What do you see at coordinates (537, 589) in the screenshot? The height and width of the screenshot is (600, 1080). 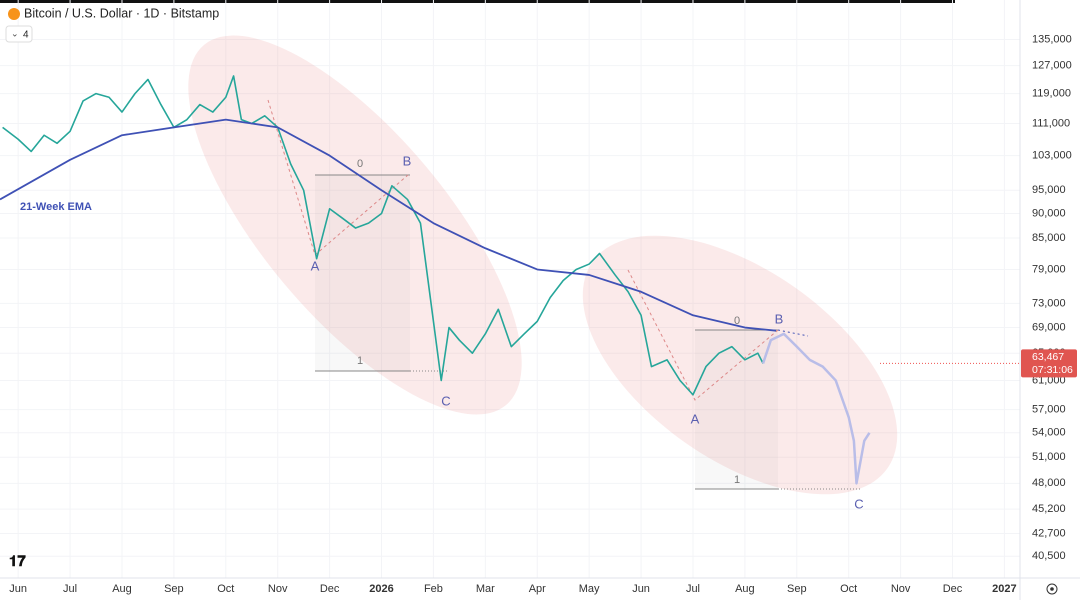 I see `x-tick-label: Apr` at bounding box center [537, 589].